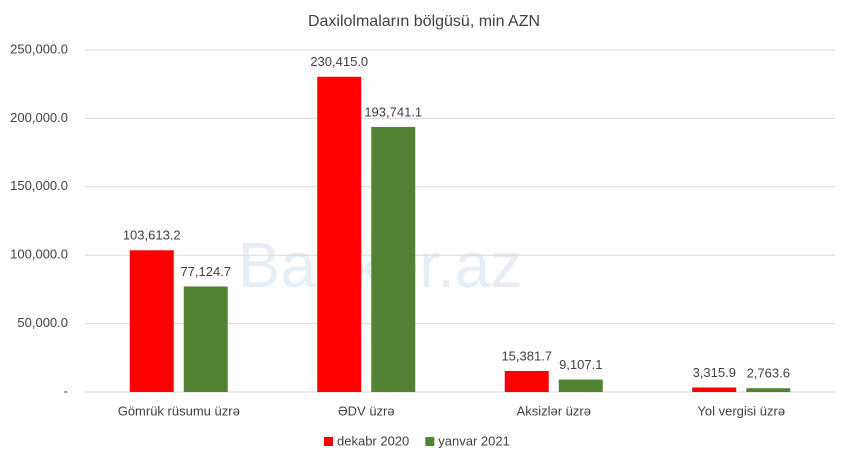 This screenshot has height=472, width=849. Describe the element at coordinates (554, 410) in the screenshot. I see `x-tick-label: Aksizlər üzrə` at that location.